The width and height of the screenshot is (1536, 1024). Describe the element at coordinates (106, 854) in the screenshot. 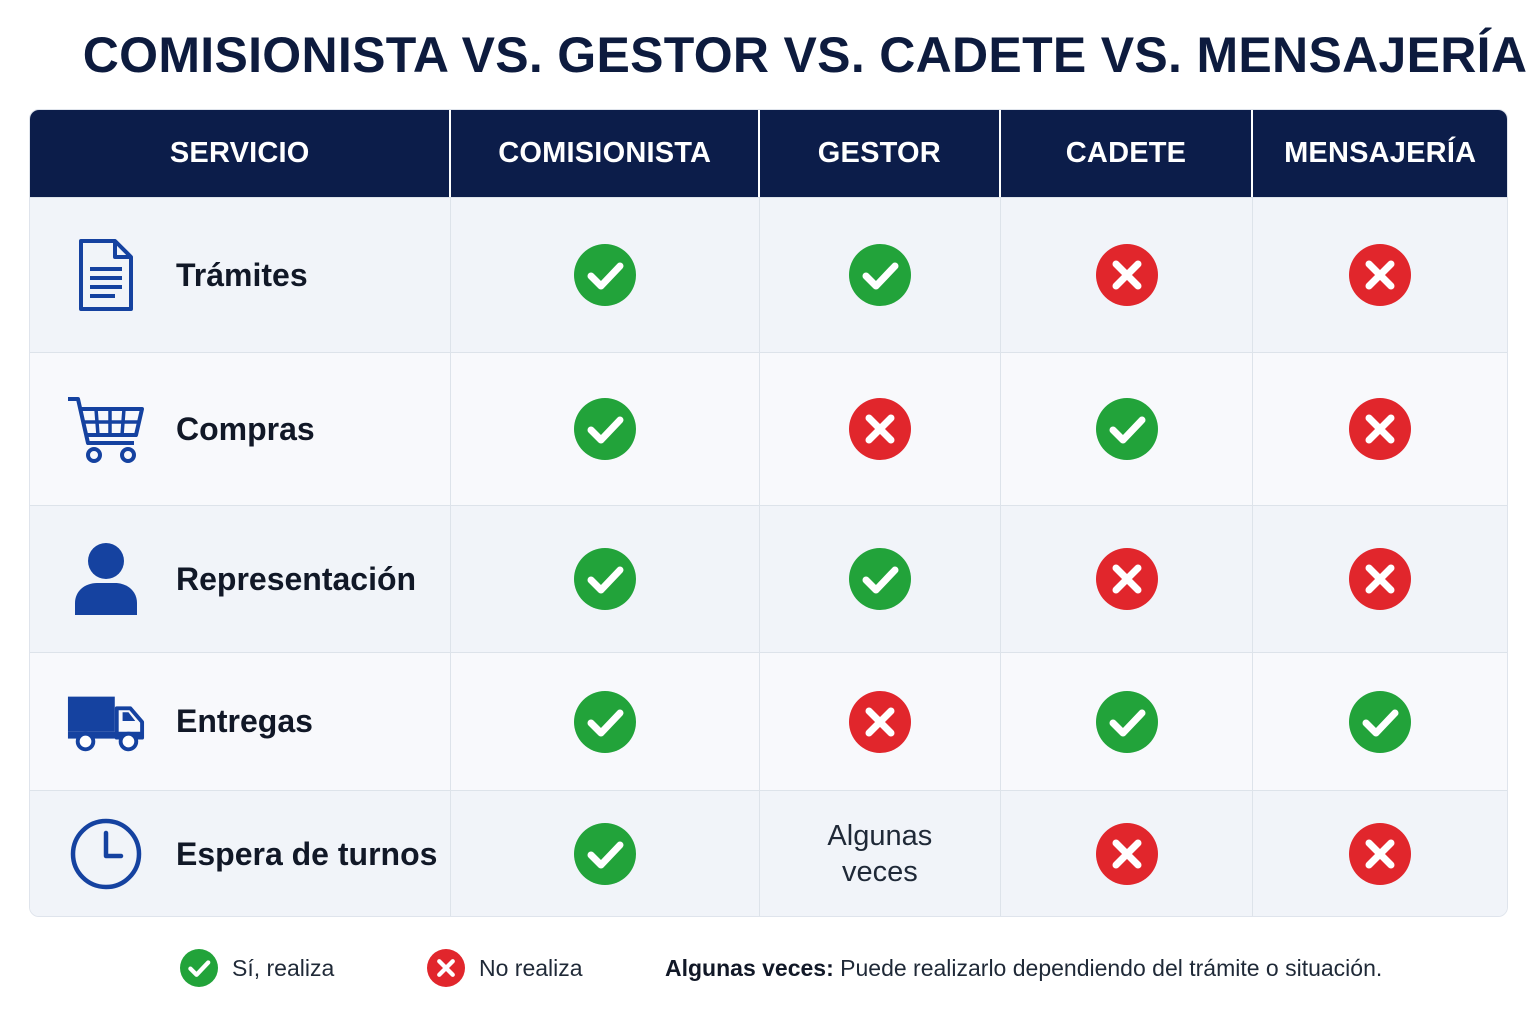

I see `clock-icon` at that location.